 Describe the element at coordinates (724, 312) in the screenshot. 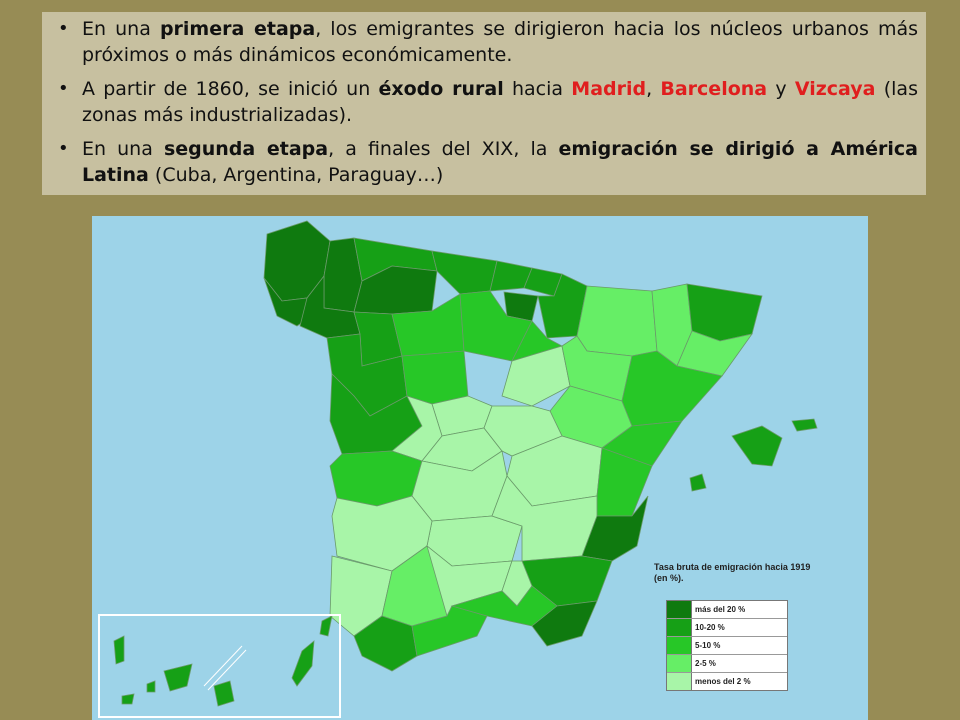

I see `province-girona` at that location.